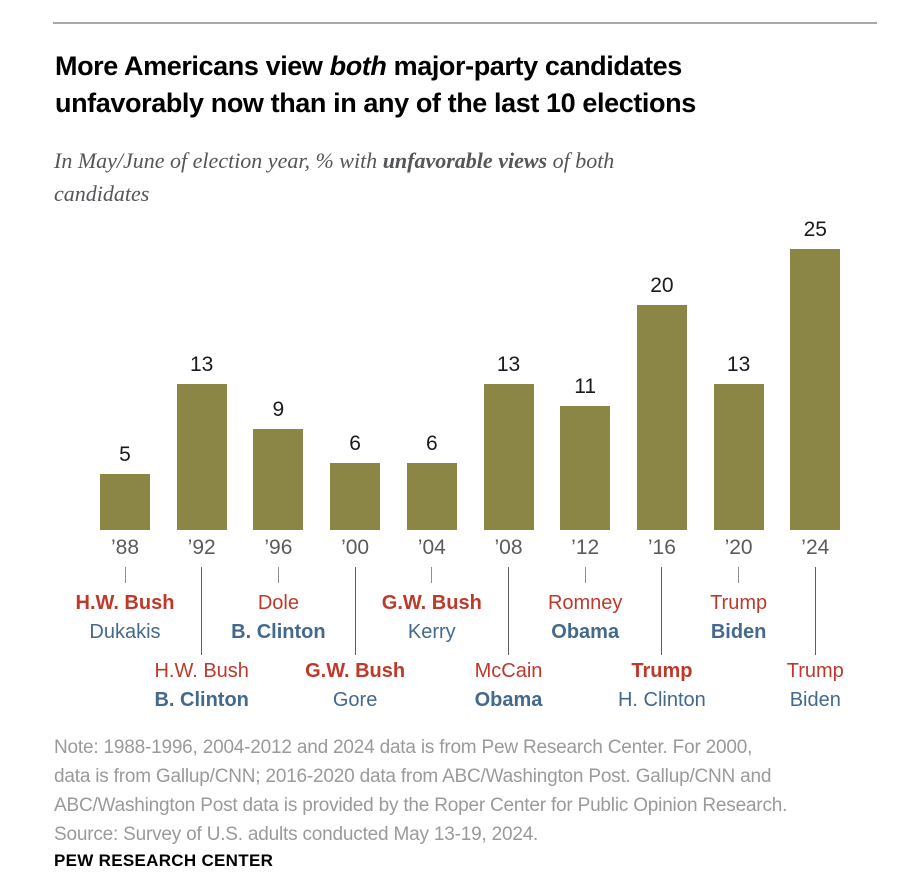  I want to click on democrat-candidate-label: Kerry, so click(431, 632).